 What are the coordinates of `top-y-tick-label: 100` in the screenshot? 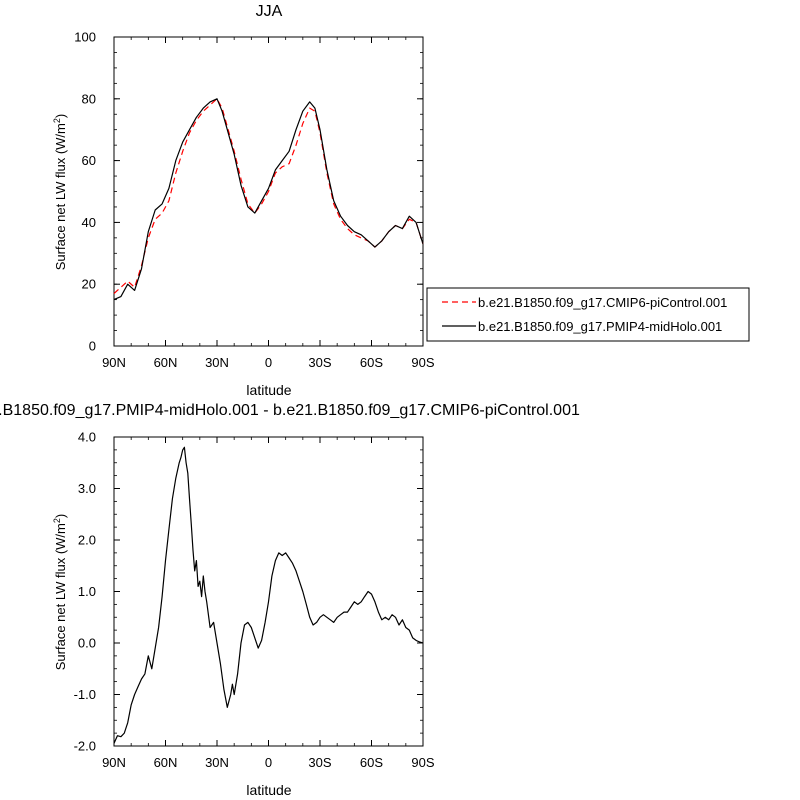 It's located at (85, 37).